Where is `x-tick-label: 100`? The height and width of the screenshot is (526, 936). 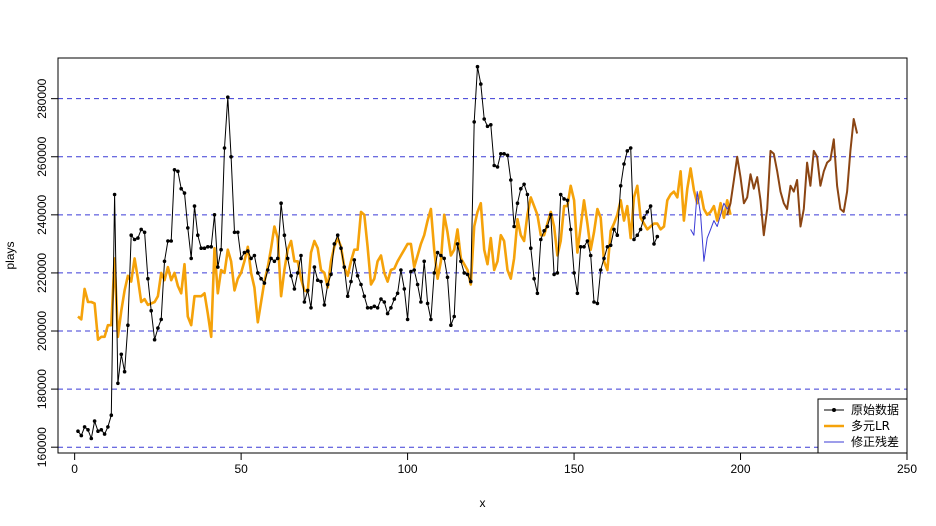 x-tick-label: 100 is located at coordinates (408, 469).